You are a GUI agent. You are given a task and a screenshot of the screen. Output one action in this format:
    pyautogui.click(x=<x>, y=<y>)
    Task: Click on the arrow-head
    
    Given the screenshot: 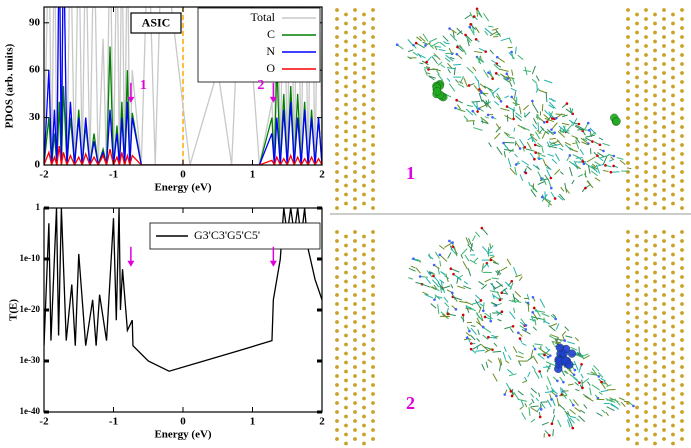 What is the action you would take?
    pyautogui.click(x=131, y=263)
    